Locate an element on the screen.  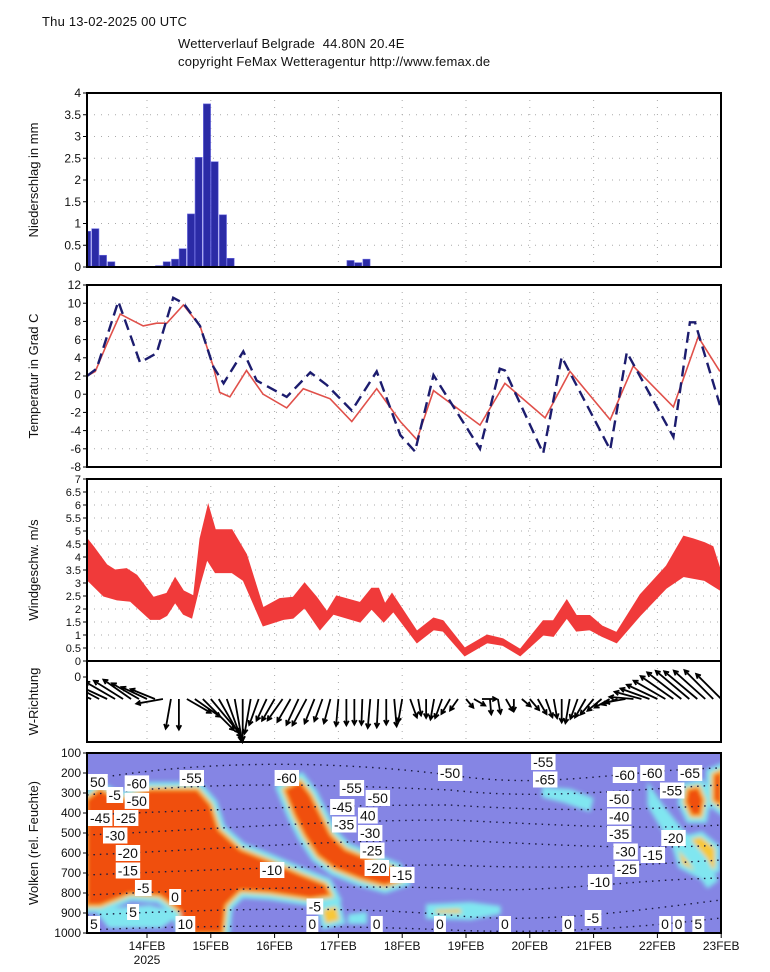
y-tick-label: 3.5 is located at coordinates (72, 115).